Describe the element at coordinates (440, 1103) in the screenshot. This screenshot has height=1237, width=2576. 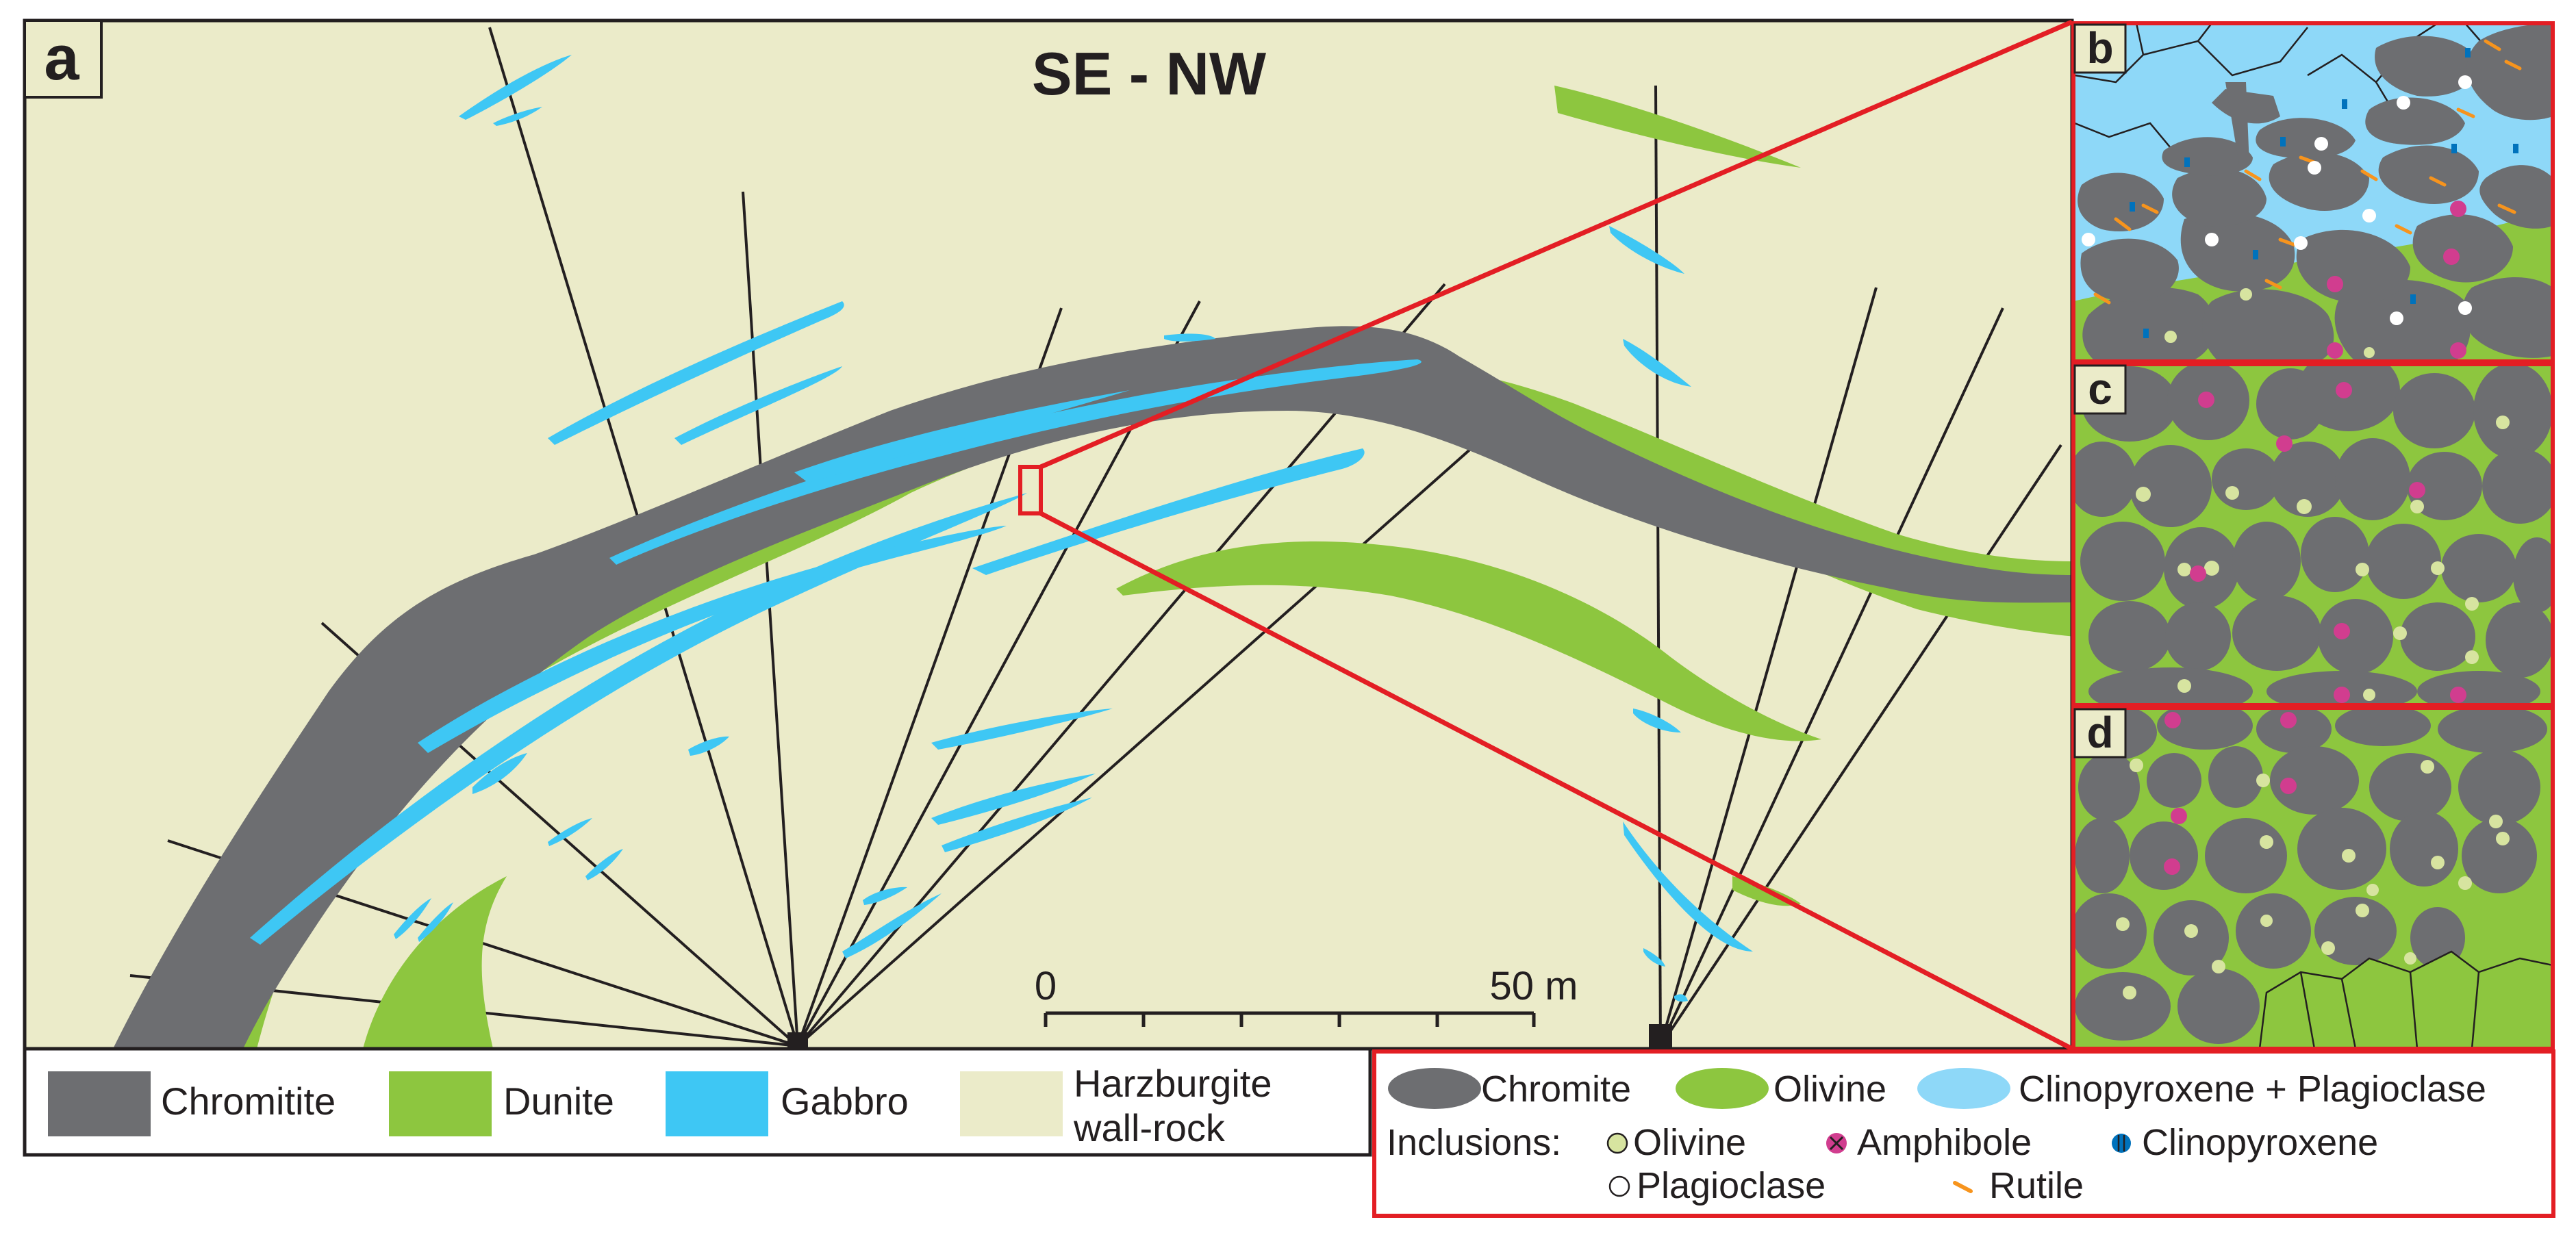
I see `legend-swatch-dunite` at that location.